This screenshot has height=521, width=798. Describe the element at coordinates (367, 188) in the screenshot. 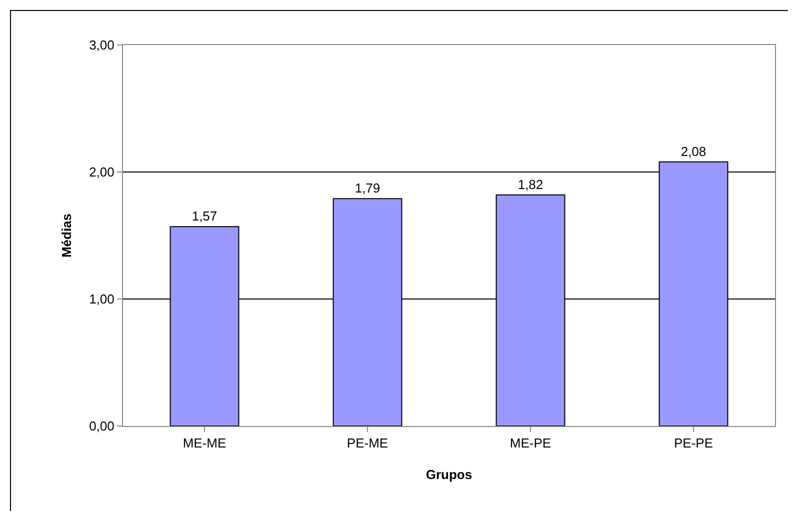

I see `data-label: 1,79` at that location.